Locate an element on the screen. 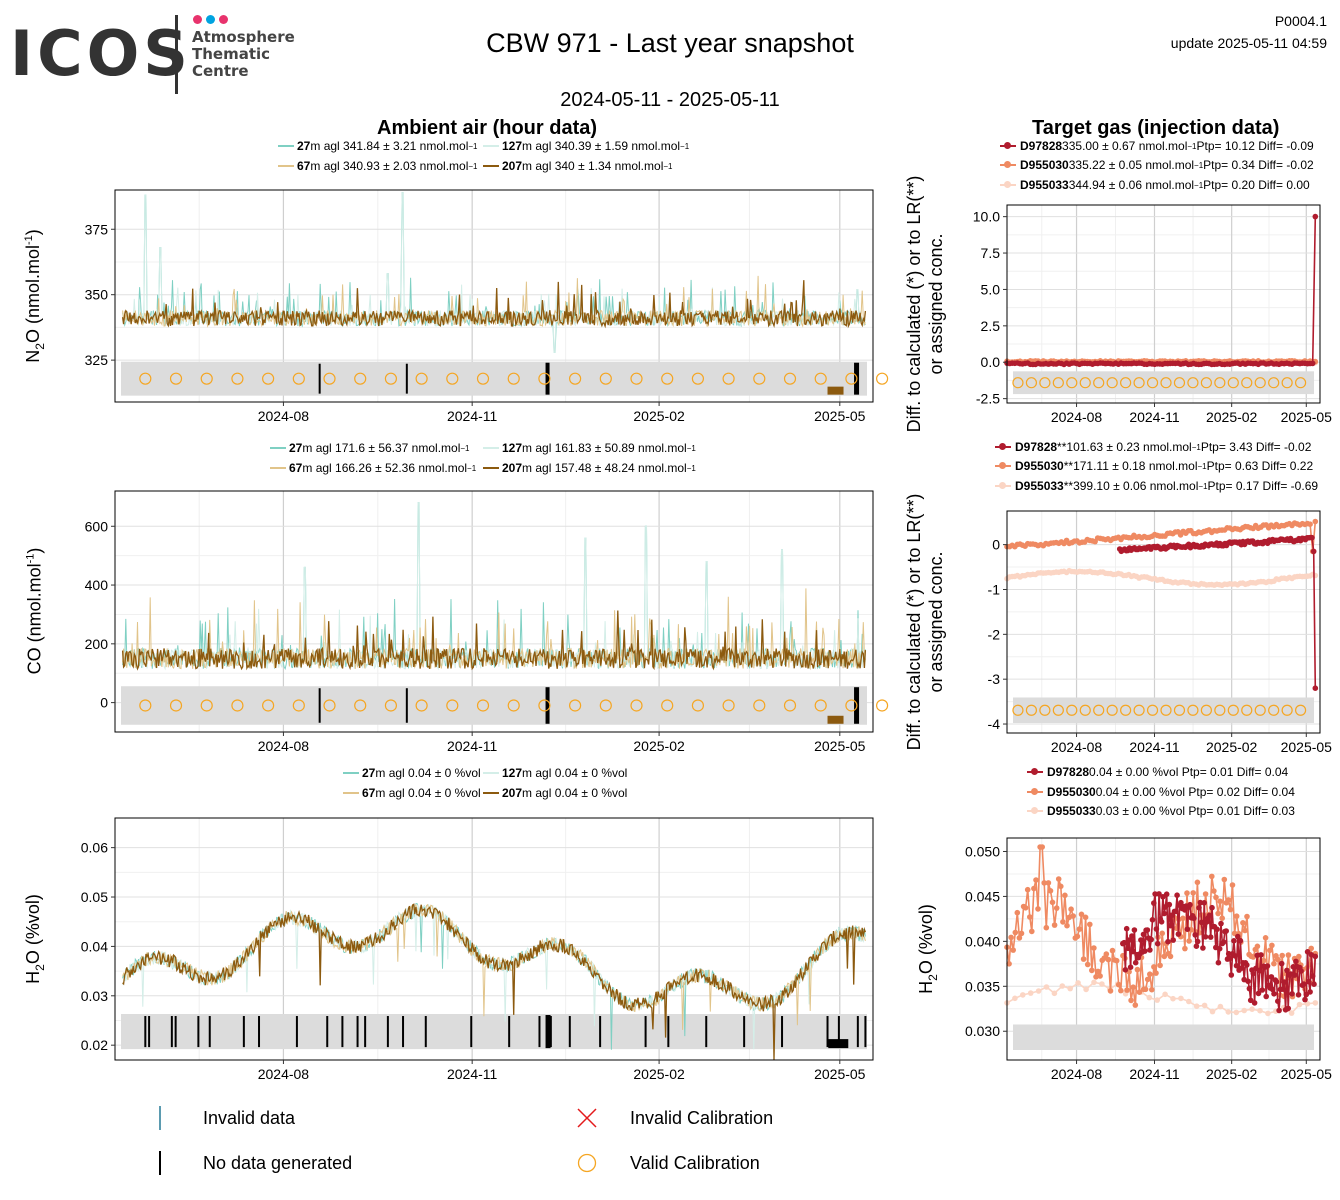 Image resolution: width=1340 pixels, height=1200 pixels. legend-text: 399.10 ± 0.06 nmol.mol is located at coordinates (1136, 486).